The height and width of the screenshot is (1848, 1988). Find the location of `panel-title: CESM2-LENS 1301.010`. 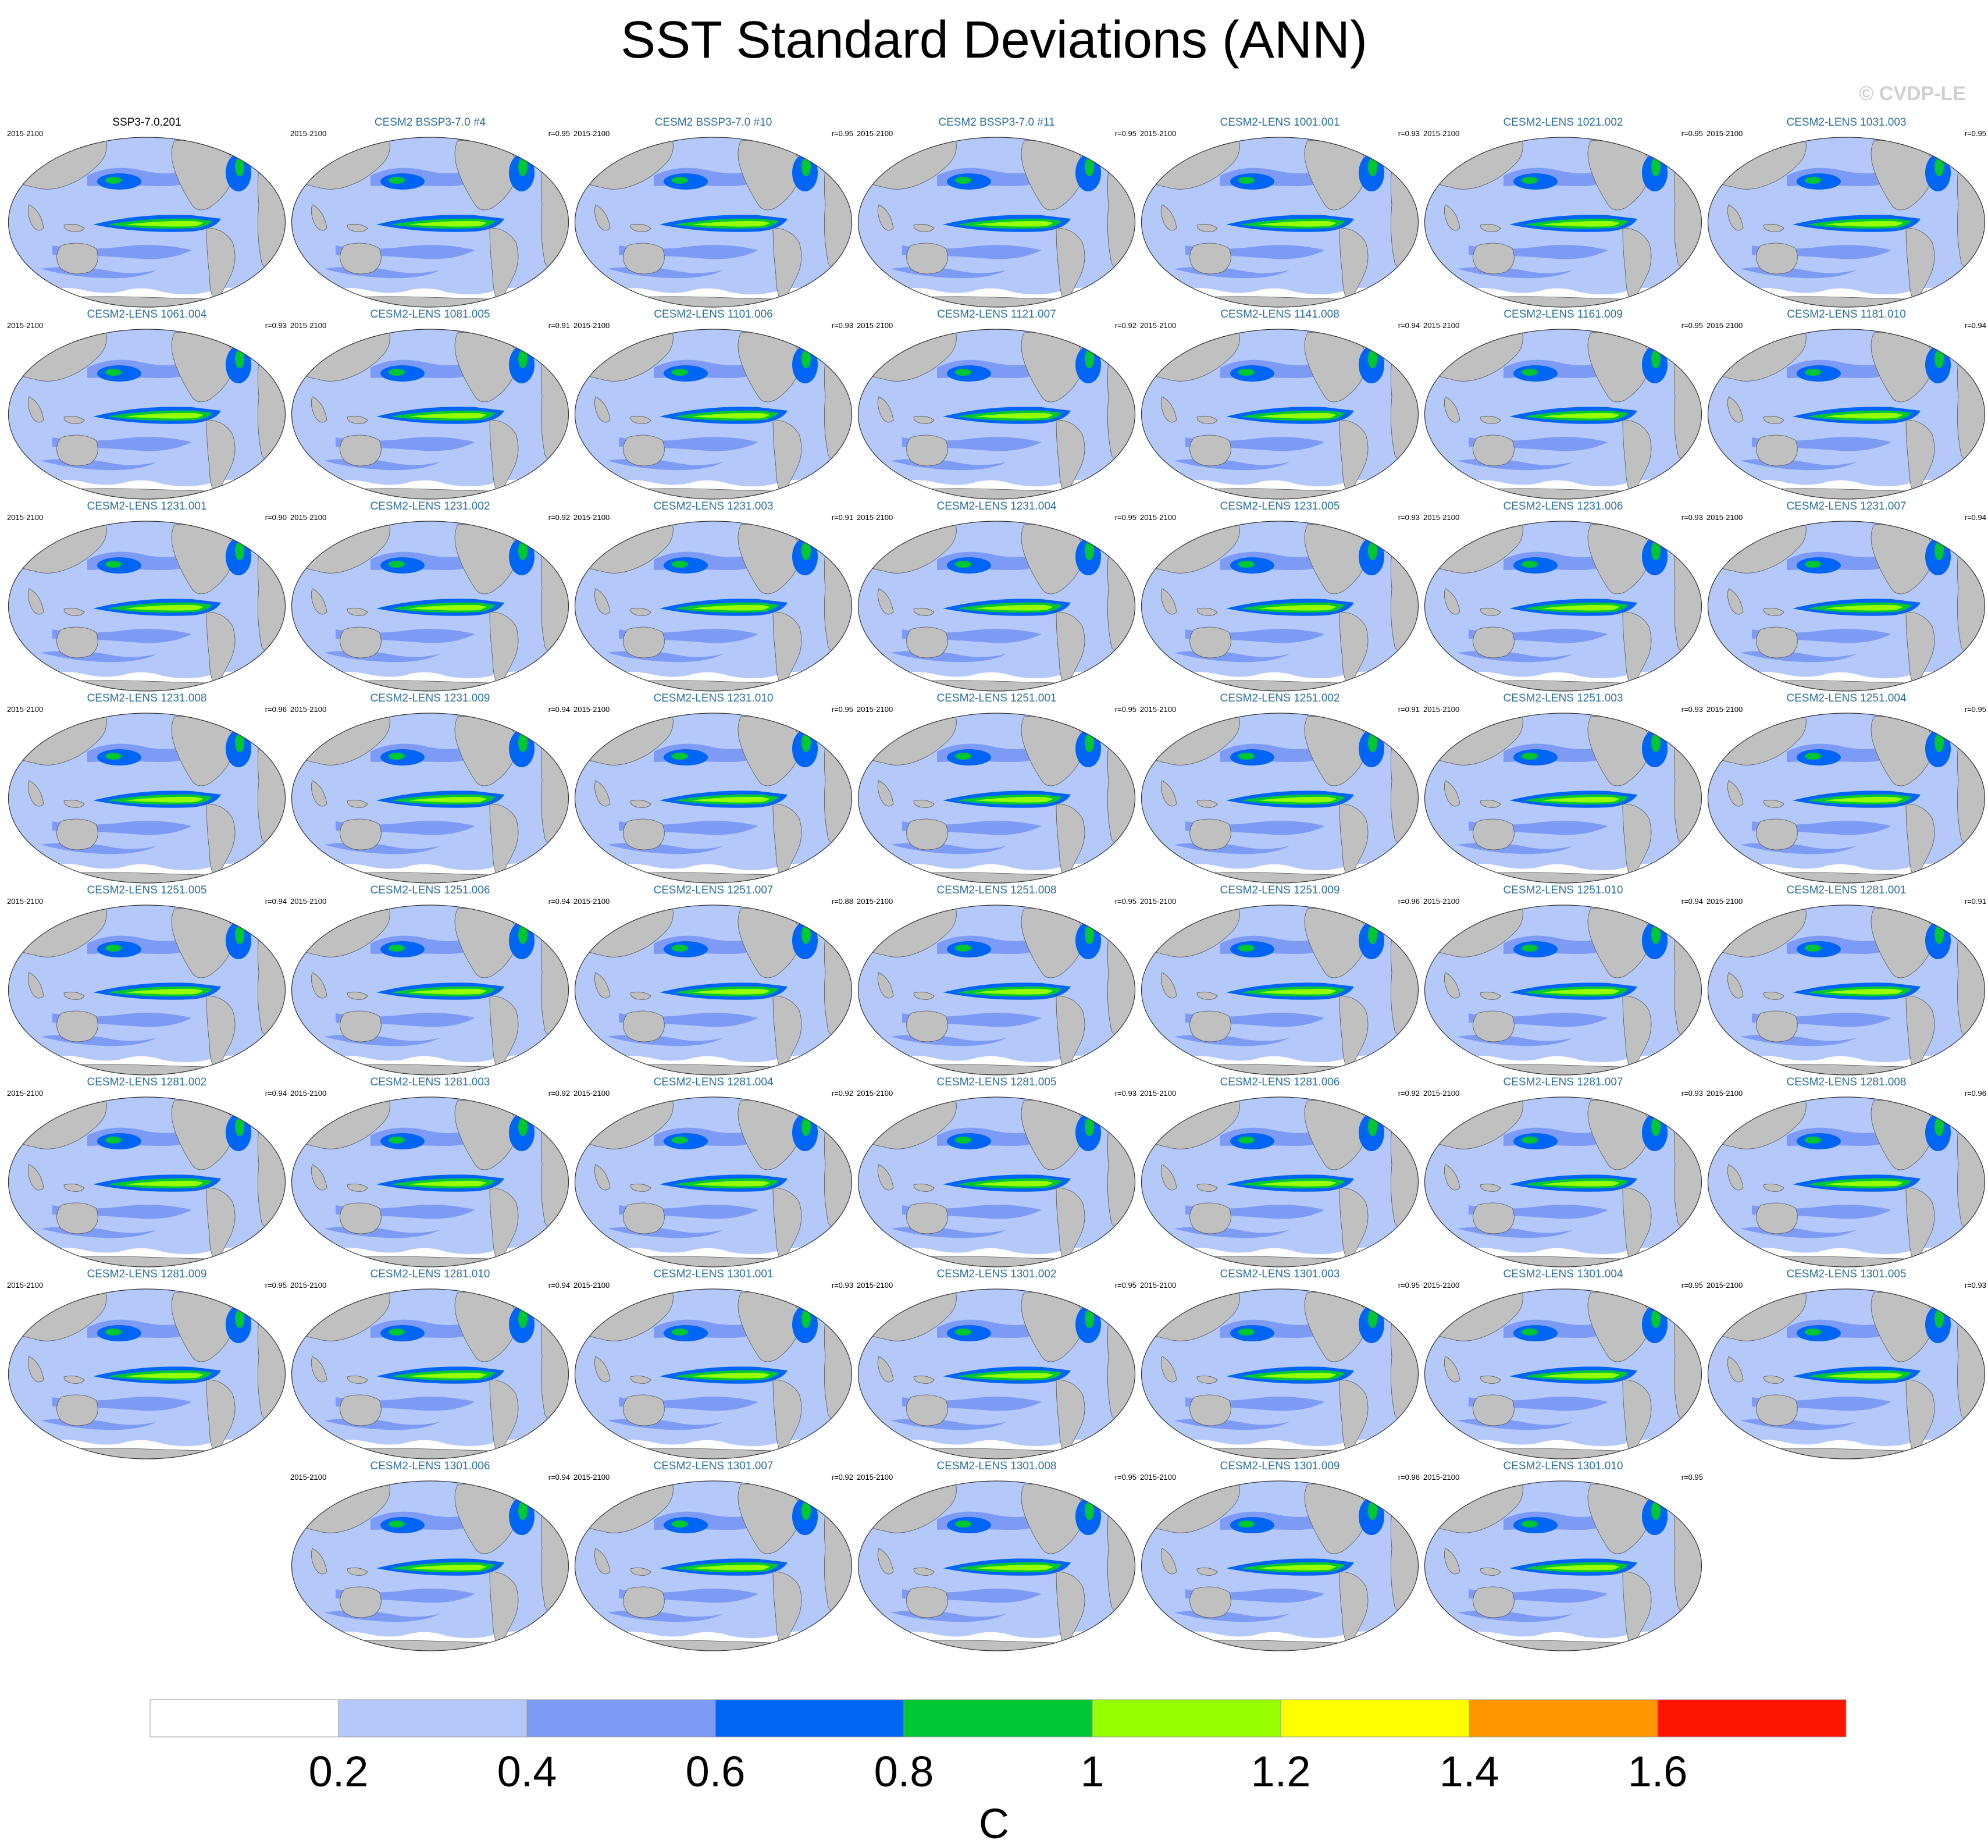

panel-title: CESM2-LENS 1301.010 is located at coordinates (1563, 1466).